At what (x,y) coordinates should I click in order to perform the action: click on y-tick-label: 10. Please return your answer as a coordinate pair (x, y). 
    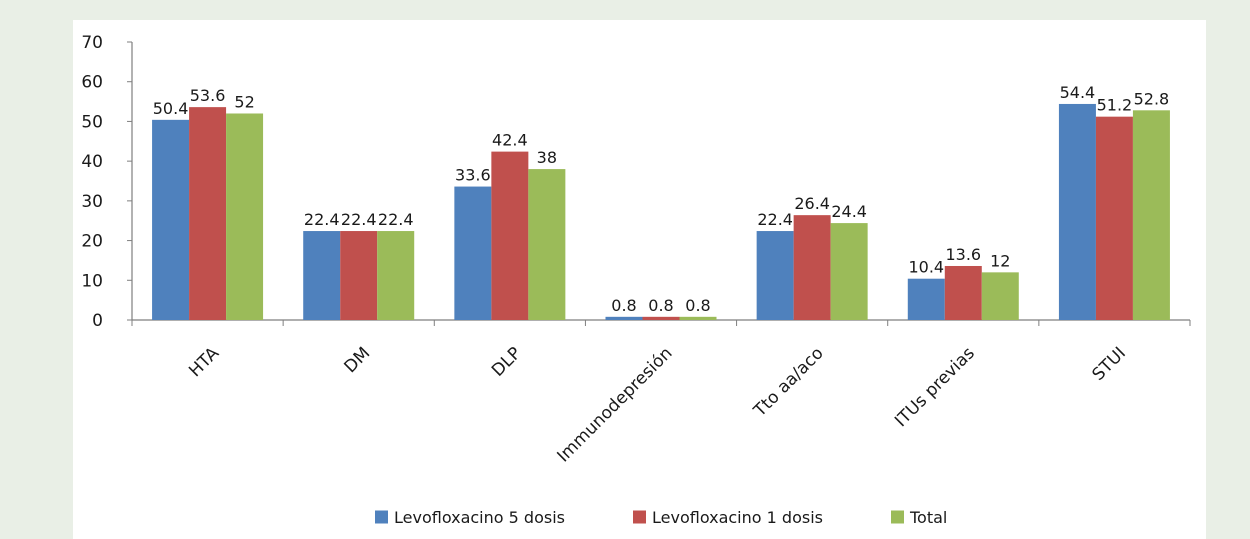
    Looking at the image, I should click on (92, 281).